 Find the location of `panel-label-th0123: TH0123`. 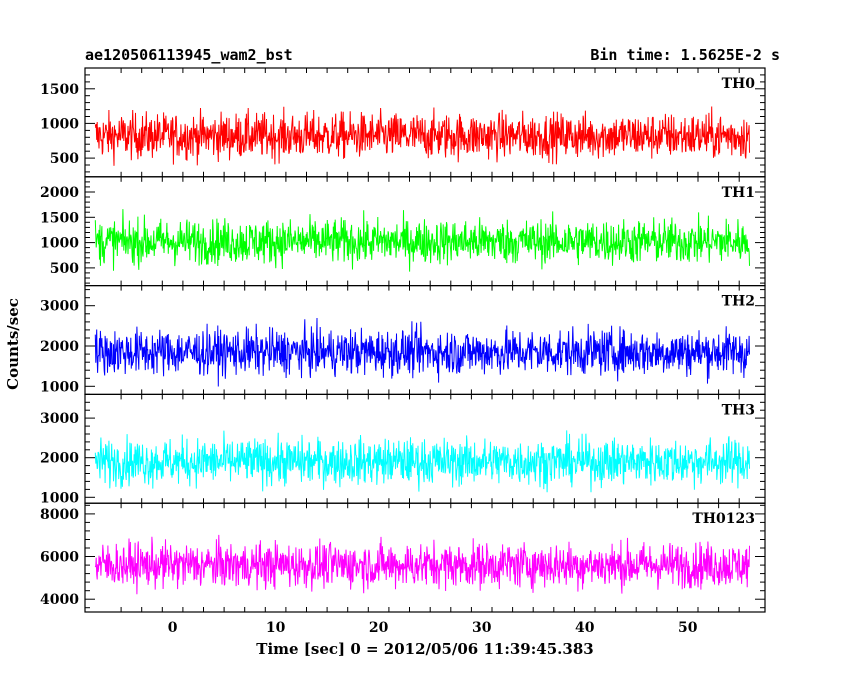

panel-label-th0123: TH0123 is located at coordinates (723, 519).